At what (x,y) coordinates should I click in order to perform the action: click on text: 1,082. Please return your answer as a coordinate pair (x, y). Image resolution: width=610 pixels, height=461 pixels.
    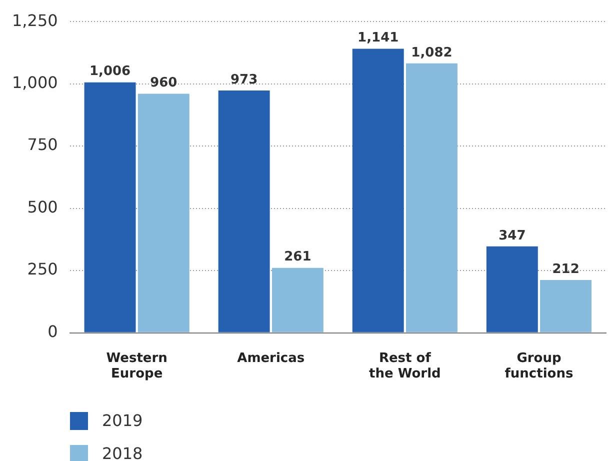
    Looking at the image, I should click on (431, 52).